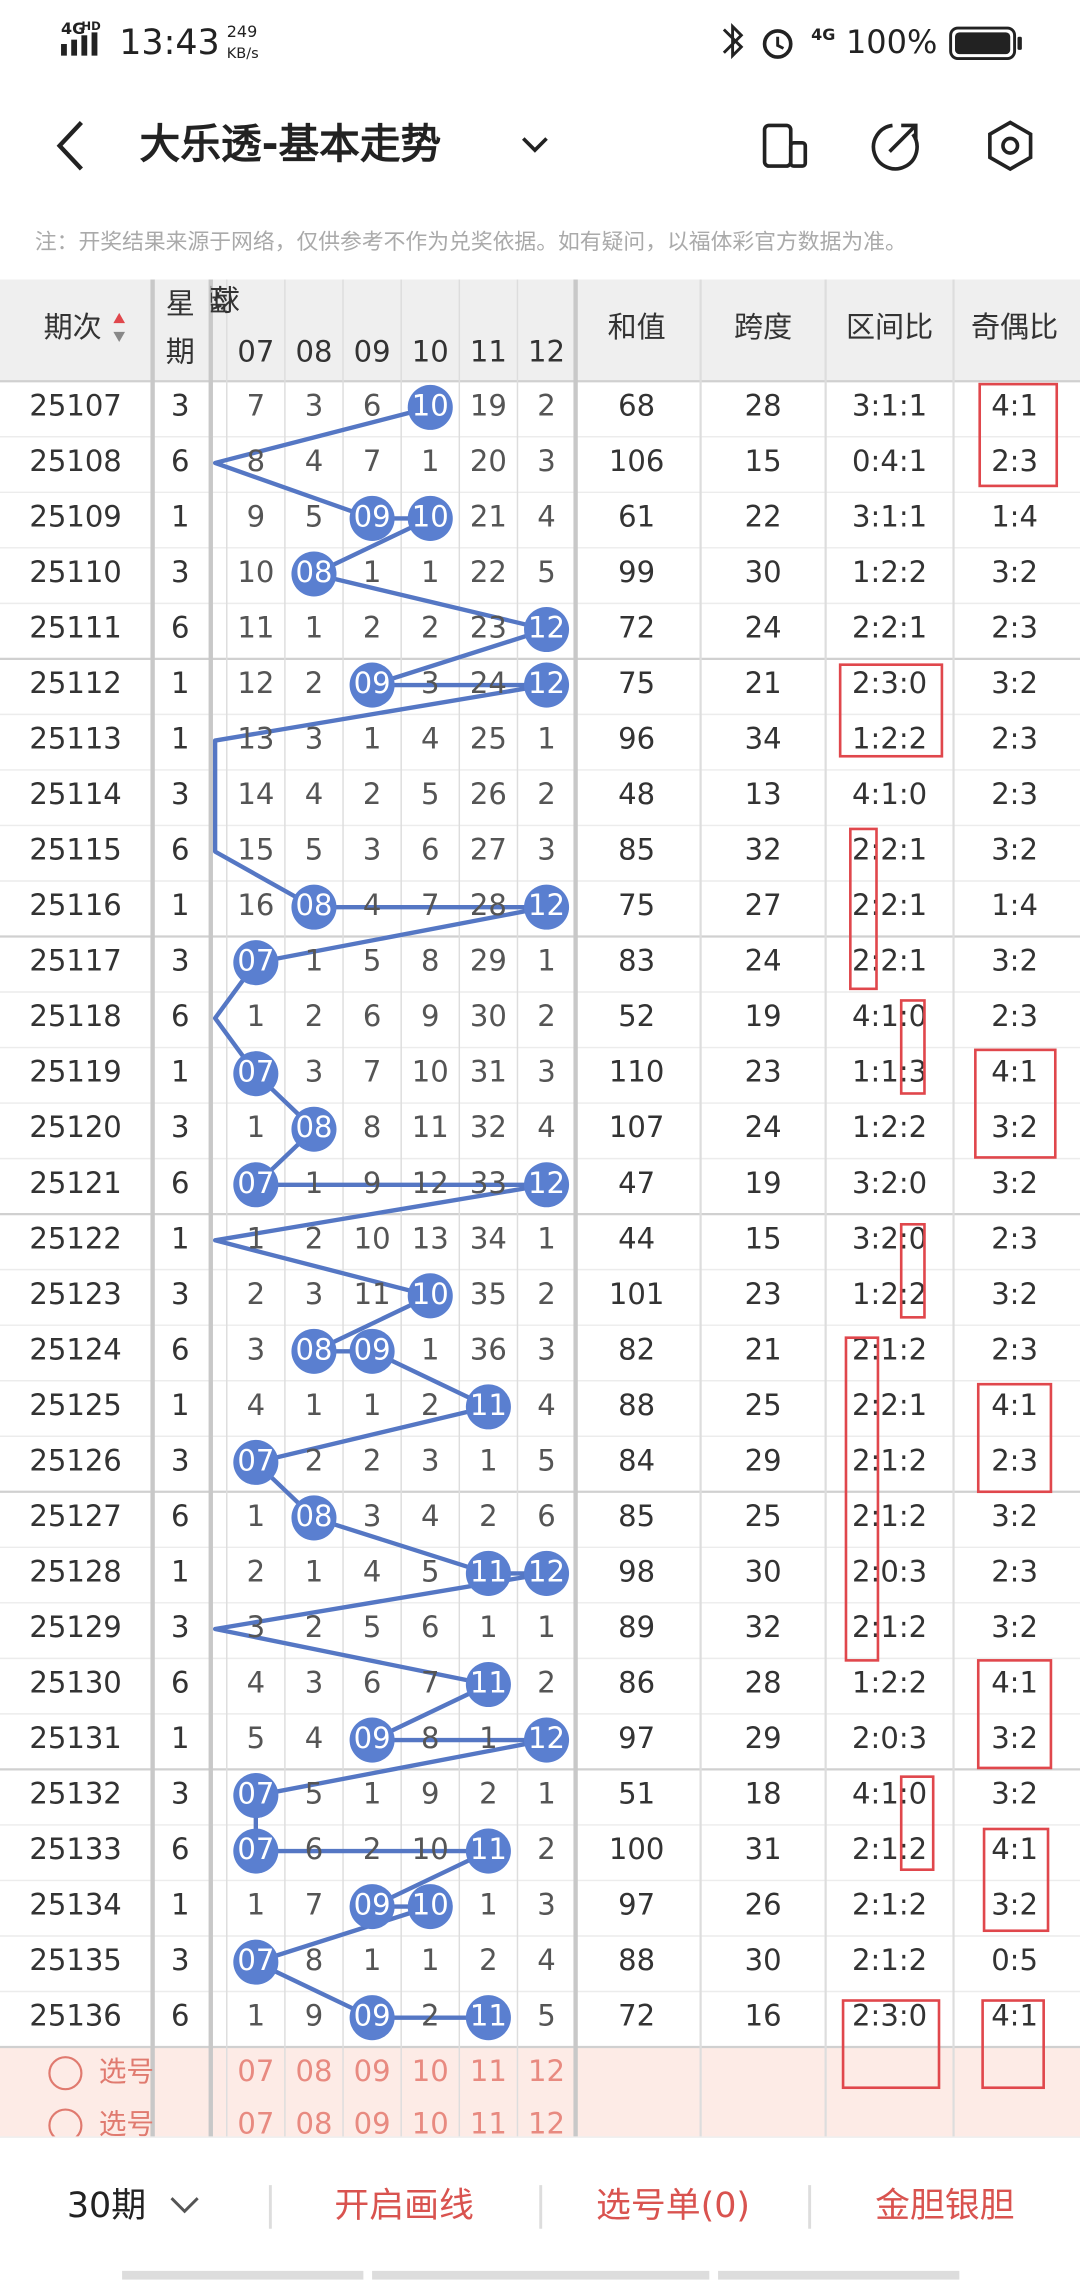 Image resolution: width=1080 pixels, height=2280 pixels. I want to click on period: 25136, so click(75, 2016).